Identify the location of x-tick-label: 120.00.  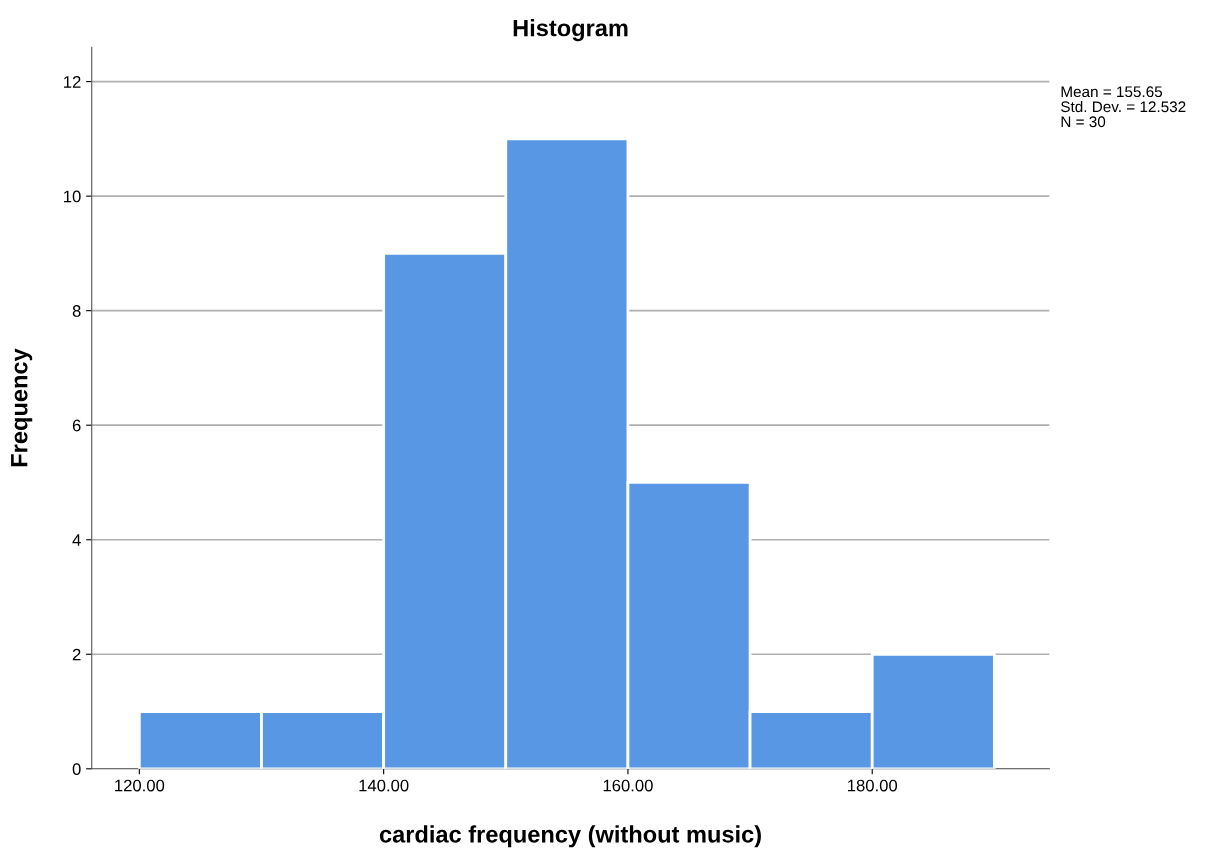
(140, 785).